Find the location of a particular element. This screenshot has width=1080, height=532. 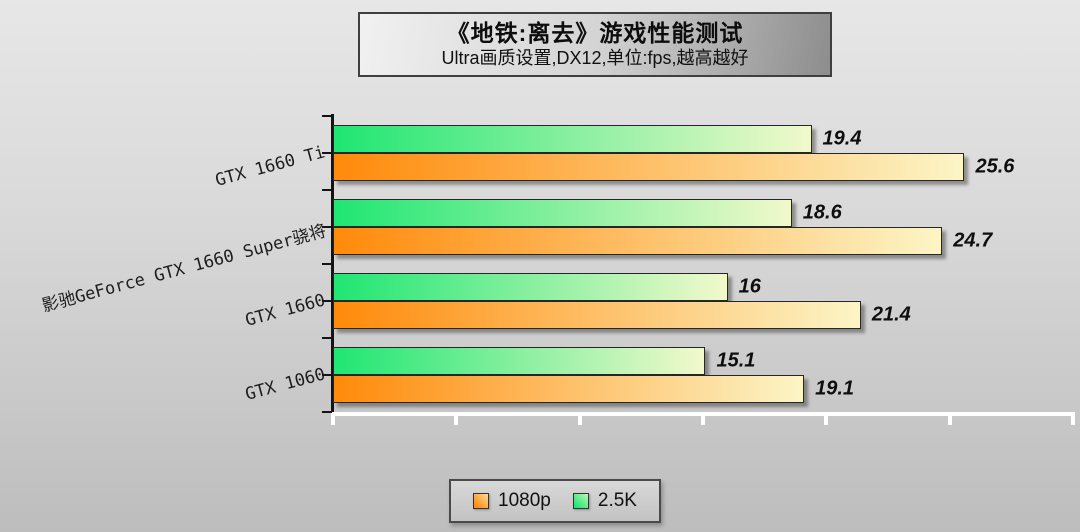

chart-title-box: 《地铁:离去》游戏性能测试 Ultra画质设置,DX12,单位:fps,越高越好 is located at coordinates (595, 44).